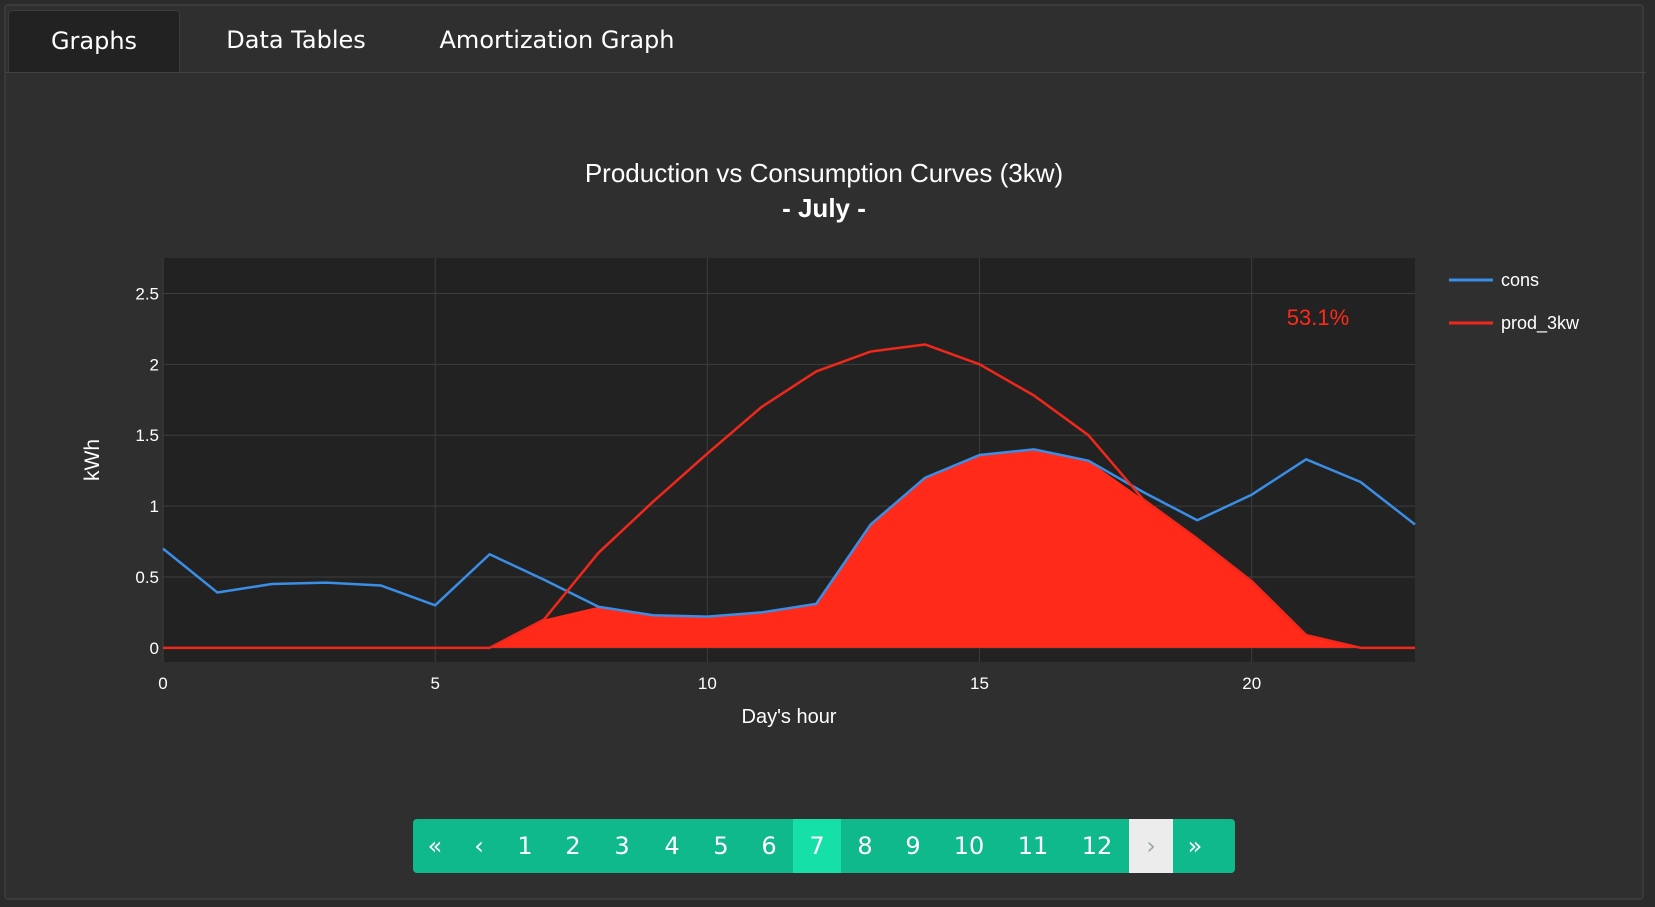 This screenshot has width=1655, height=907. What do you see at coordinates (913, 846) in the screenshot?
I see `page-9-button: 9` at bounding box center [913, 846].